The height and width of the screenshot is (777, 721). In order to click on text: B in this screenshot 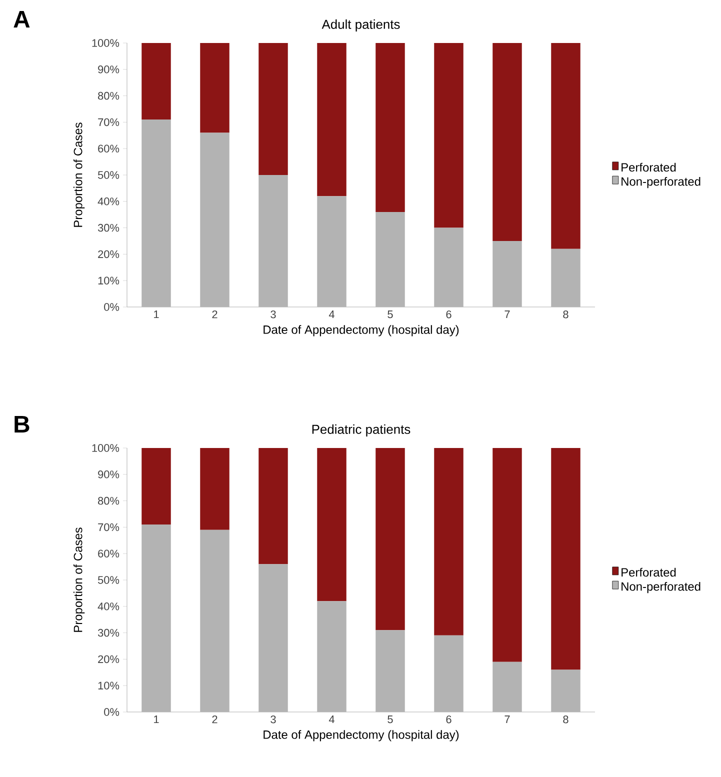, I will do `click(22, 424)`.